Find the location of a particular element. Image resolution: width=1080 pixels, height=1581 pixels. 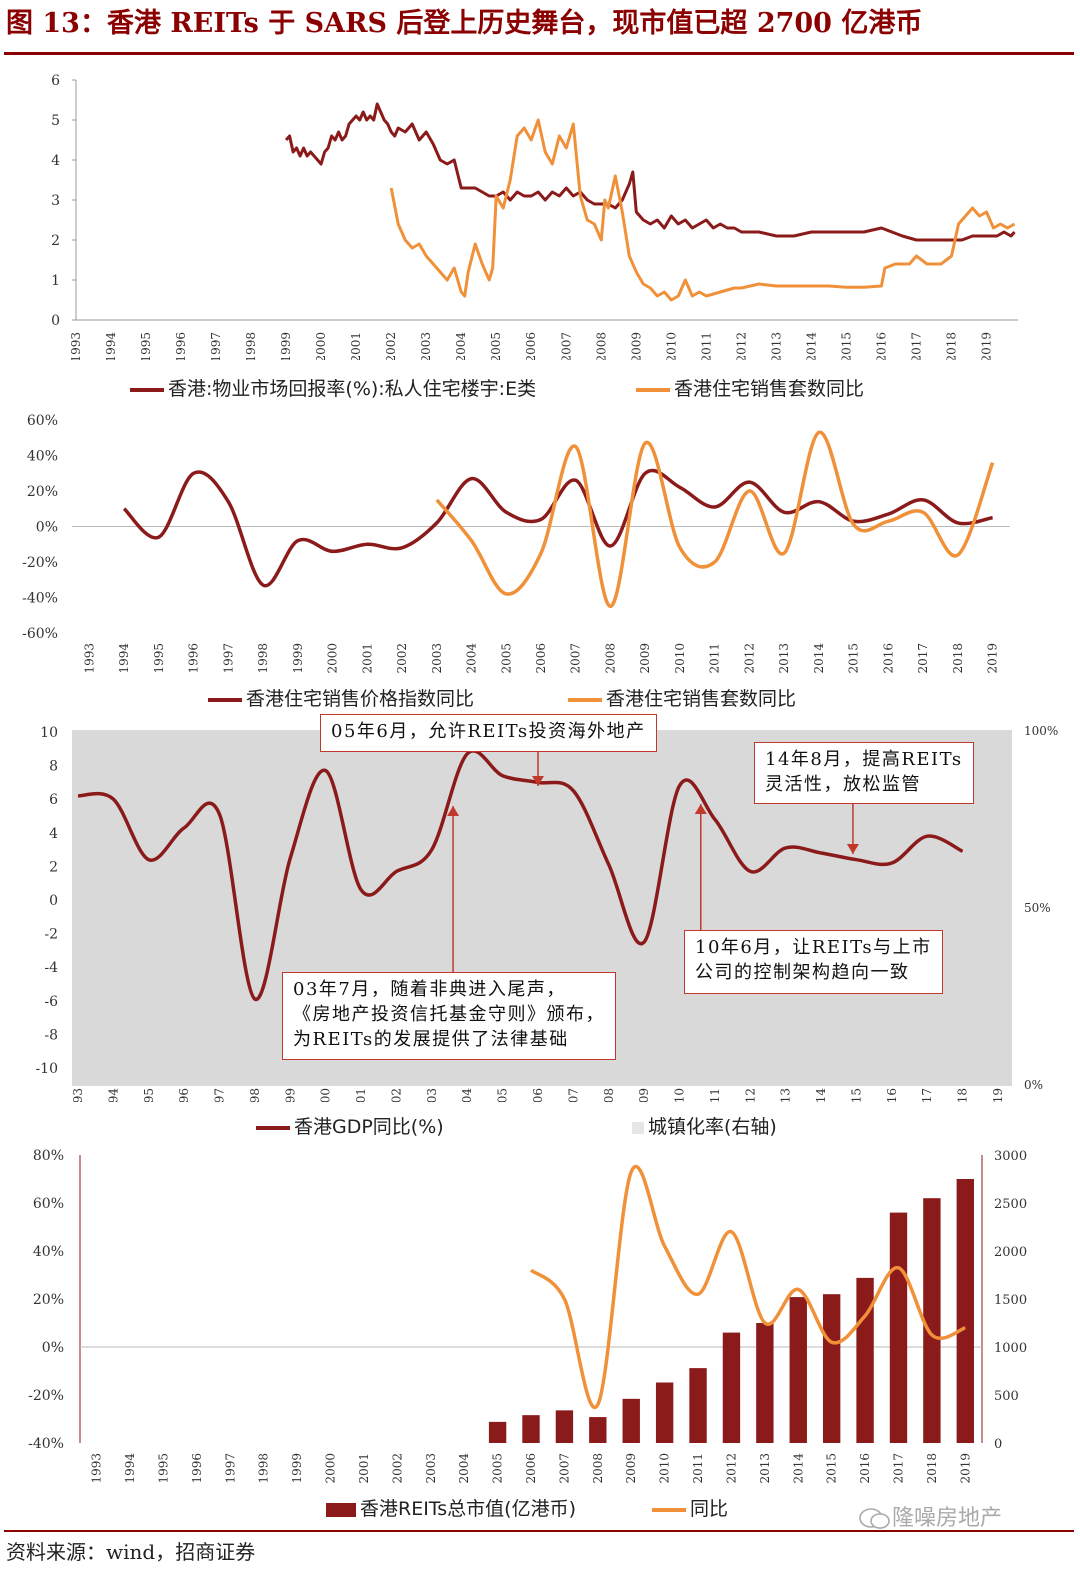

c3-xtick-1993: 1993 is located at coordinates (78, 1095).